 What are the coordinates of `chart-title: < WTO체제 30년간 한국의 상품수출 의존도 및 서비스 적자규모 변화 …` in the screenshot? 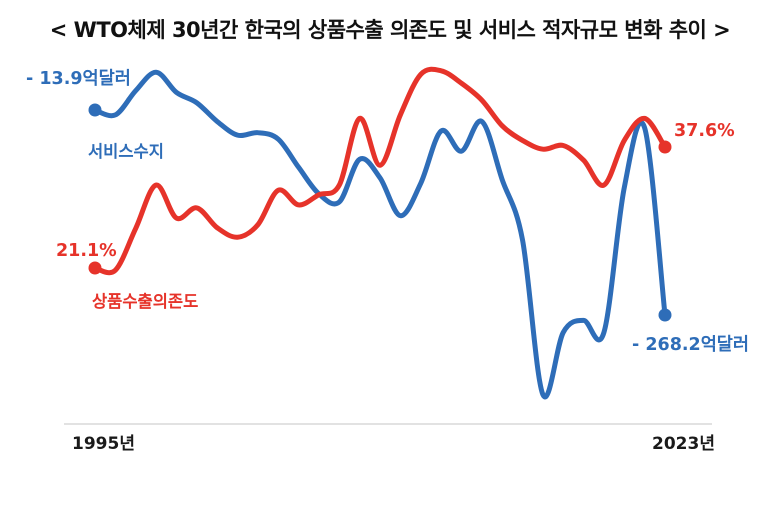 It's located at (390, 30).